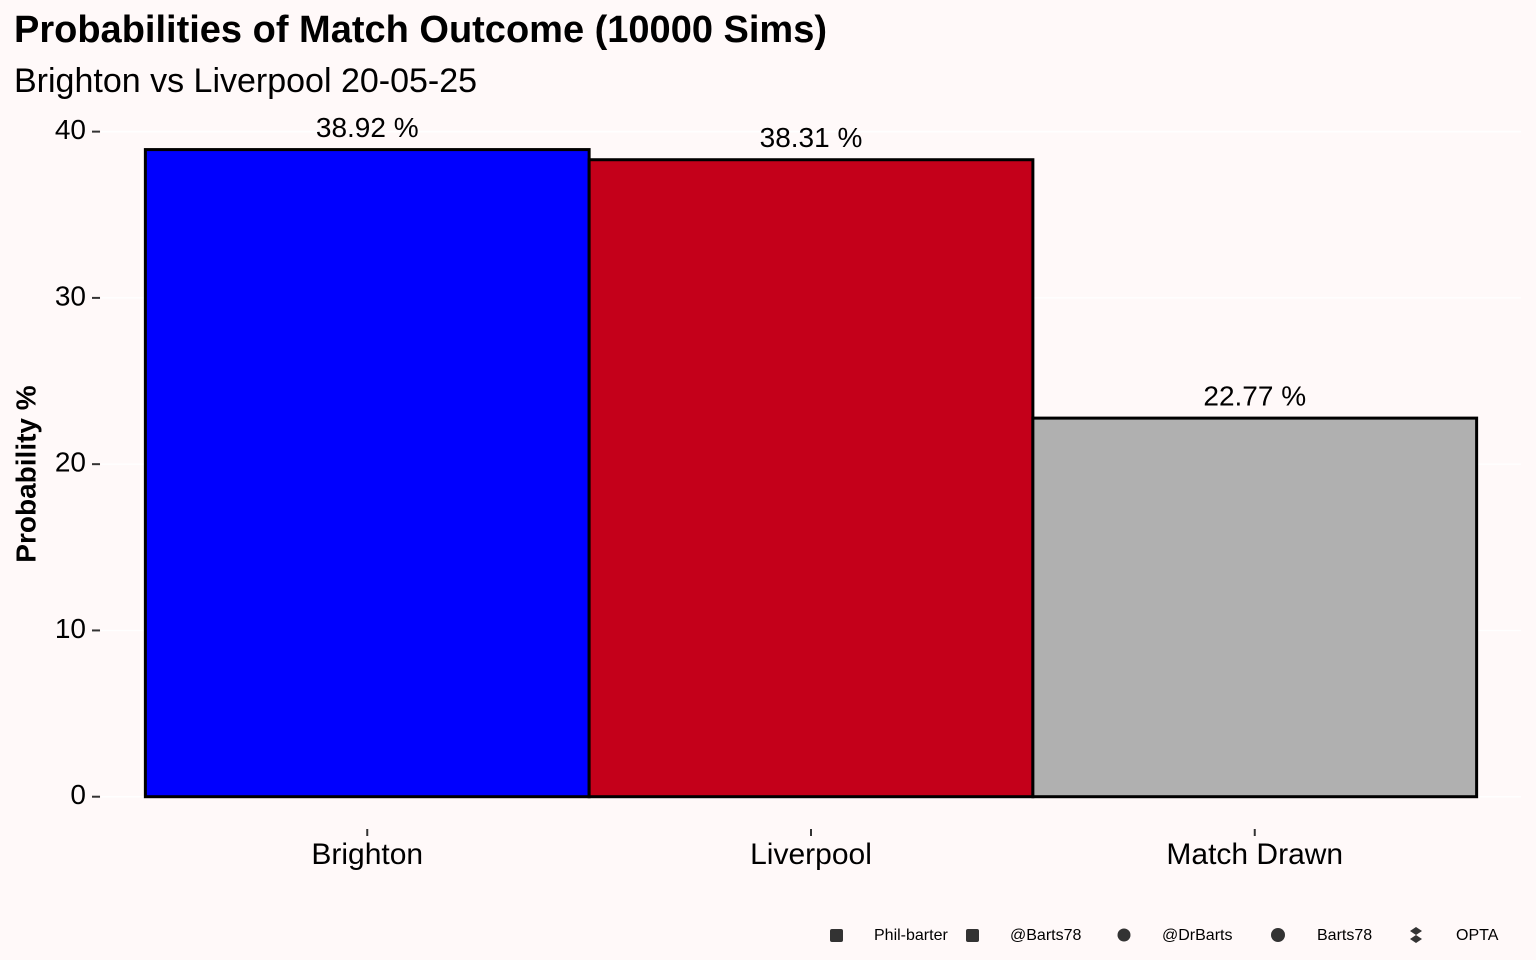  What do you see at coordinates (367, 127) in the screenshot?
I see `value-label: 38.92 %` at bounding box center [367, 127].